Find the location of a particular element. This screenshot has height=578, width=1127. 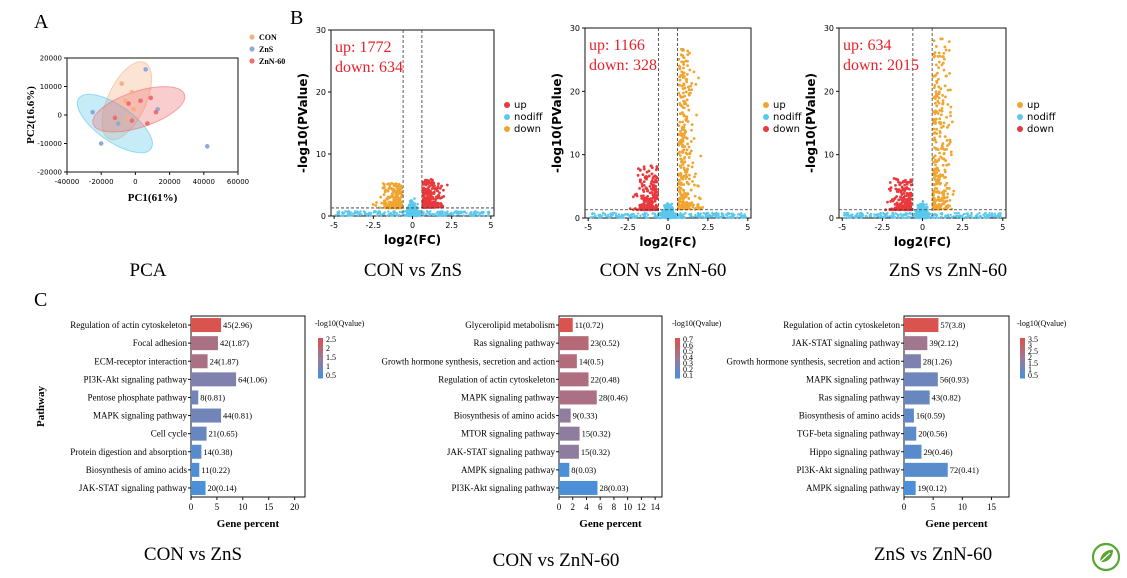

enrich-legend-title: -log10(Qvalue) is located at coordinates (1042, 323).